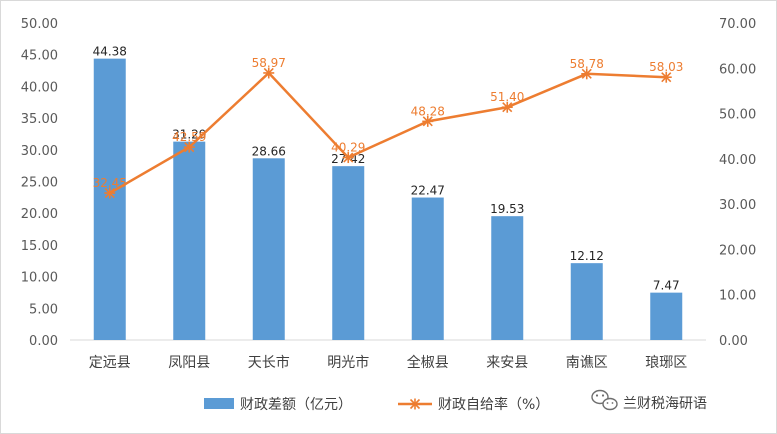  Describe the element at coordinates (189, 363) in the screenshot. I see `category-label: 凤阳县` at that location.